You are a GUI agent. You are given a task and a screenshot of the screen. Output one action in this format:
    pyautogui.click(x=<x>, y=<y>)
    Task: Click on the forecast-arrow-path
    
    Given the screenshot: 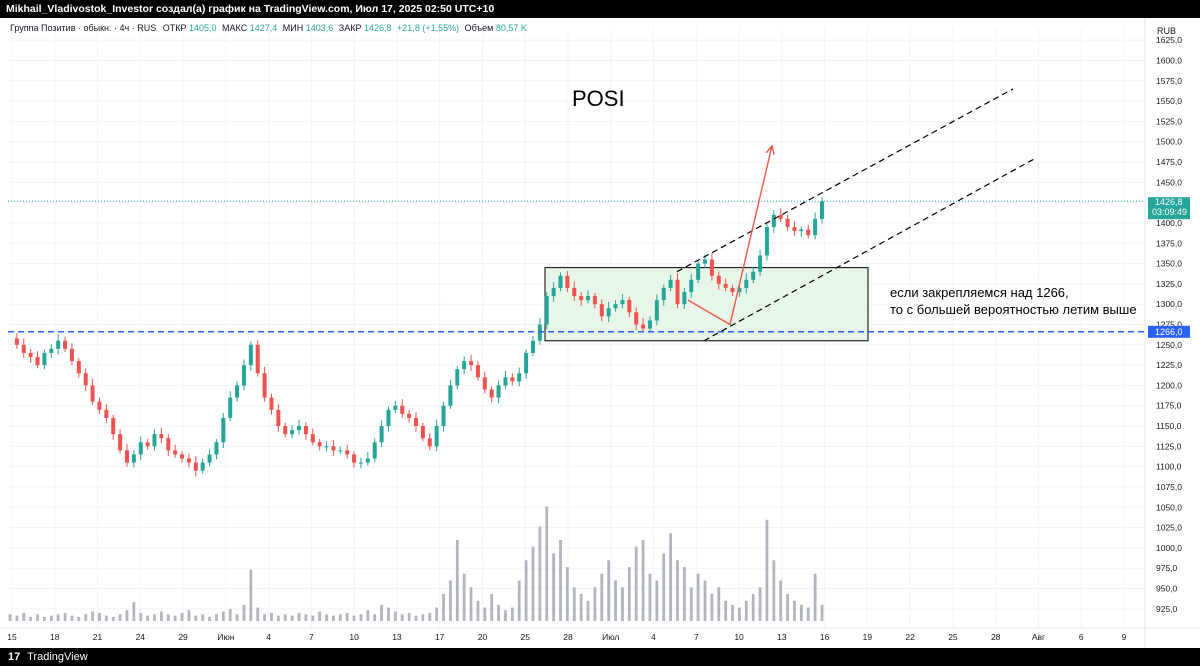 What is the action you would take?
    pyautogui.click(x=730, y=235)
    